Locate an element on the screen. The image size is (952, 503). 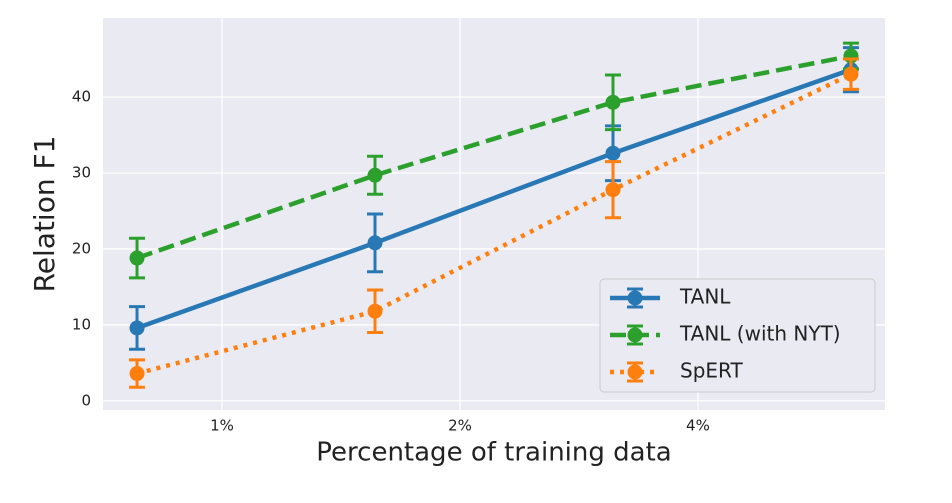
y-tick-label: 20 is located at coordinates (81, 248).